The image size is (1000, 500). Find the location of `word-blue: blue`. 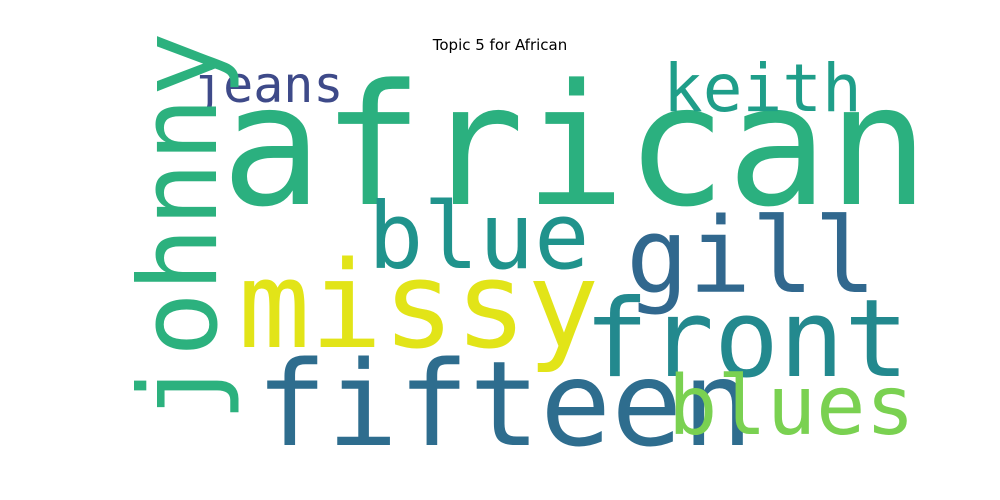

word-blue: blue is located at coordinates (479, 236).